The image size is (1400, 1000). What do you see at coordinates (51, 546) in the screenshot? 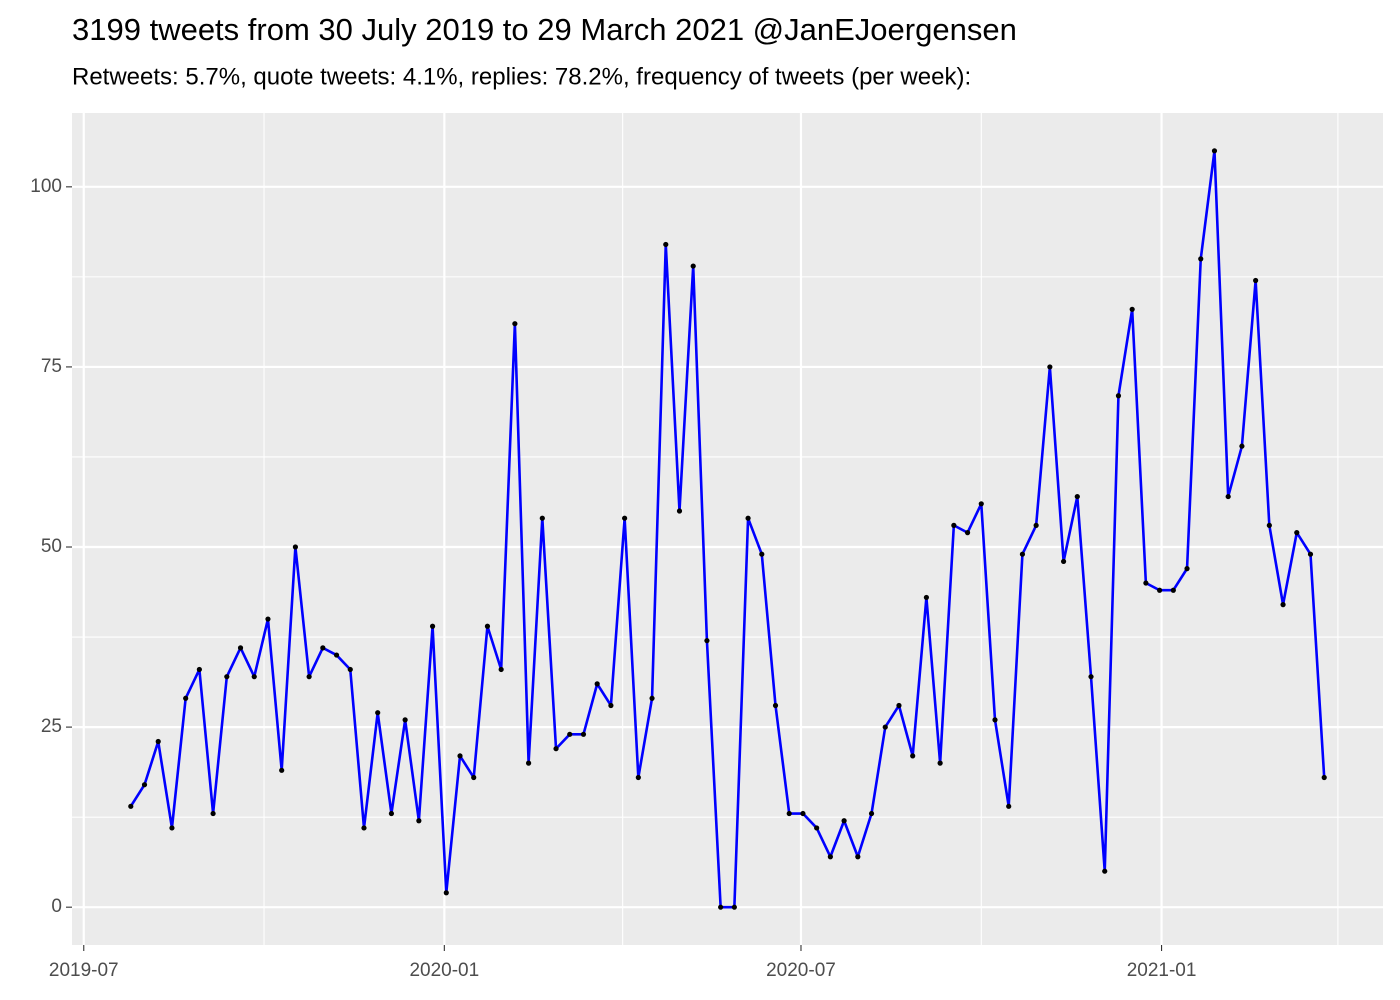
I see `y-tick-label: 50` at bounding box center [51, 546].